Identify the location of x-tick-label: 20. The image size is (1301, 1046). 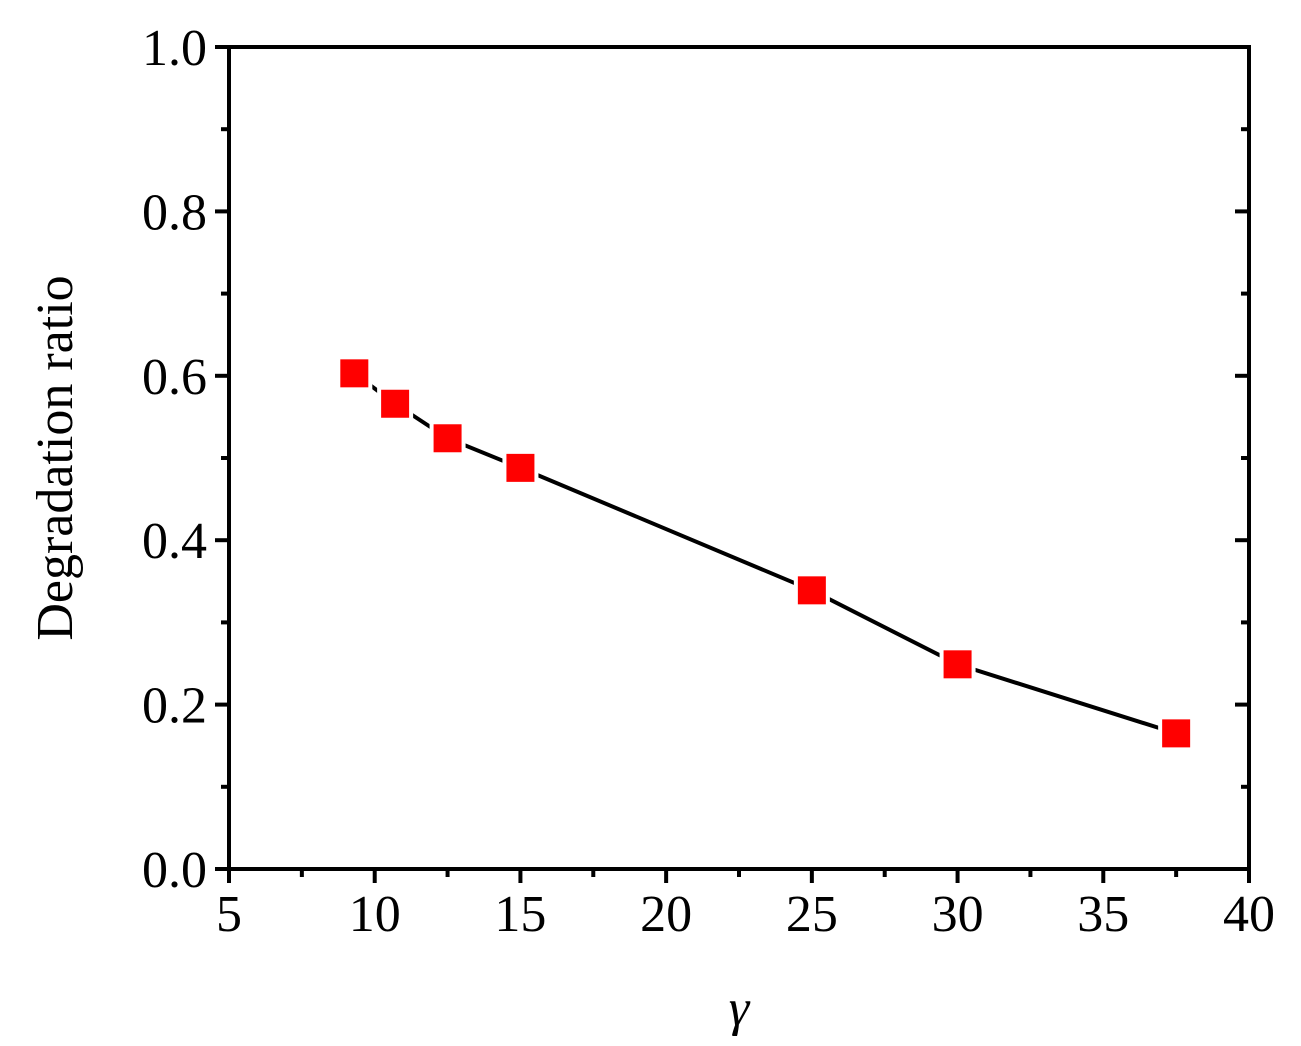
(666, 914).